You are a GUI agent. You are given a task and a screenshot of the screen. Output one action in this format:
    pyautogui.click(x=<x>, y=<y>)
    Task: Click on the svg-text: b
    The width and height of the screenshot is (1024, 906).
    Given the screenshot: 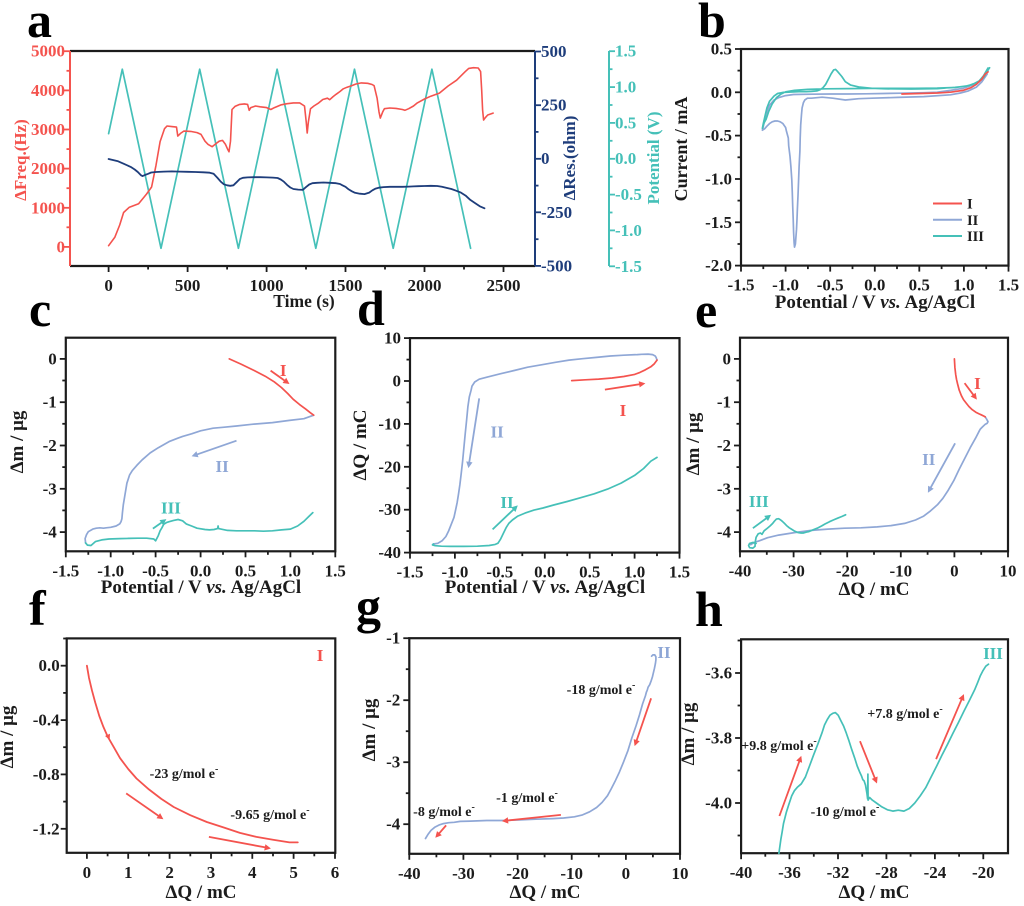 What is the action you would take?
    pyautogui.click(x=712, y=24)
    